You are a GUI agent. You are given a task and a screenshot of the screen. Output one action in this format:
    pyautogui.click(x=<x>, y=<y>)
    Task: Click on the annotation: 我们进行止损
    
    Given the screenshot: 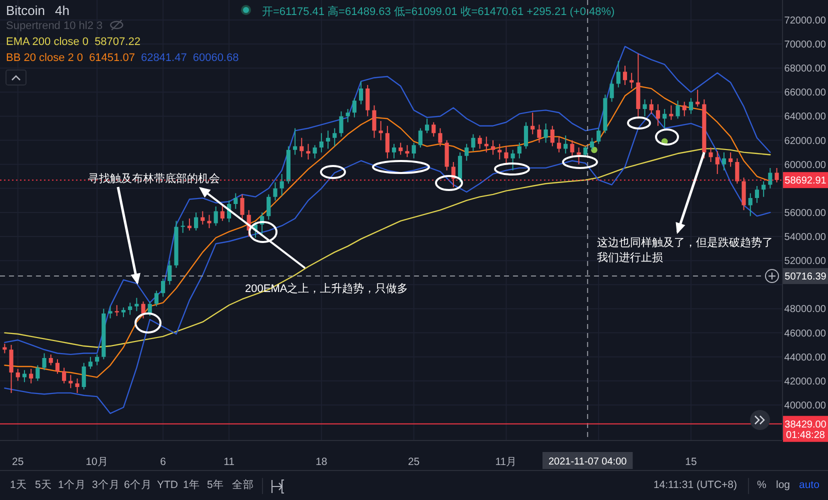 What is the action you would take?
    pyautogui.click(x=630, y=257)
    